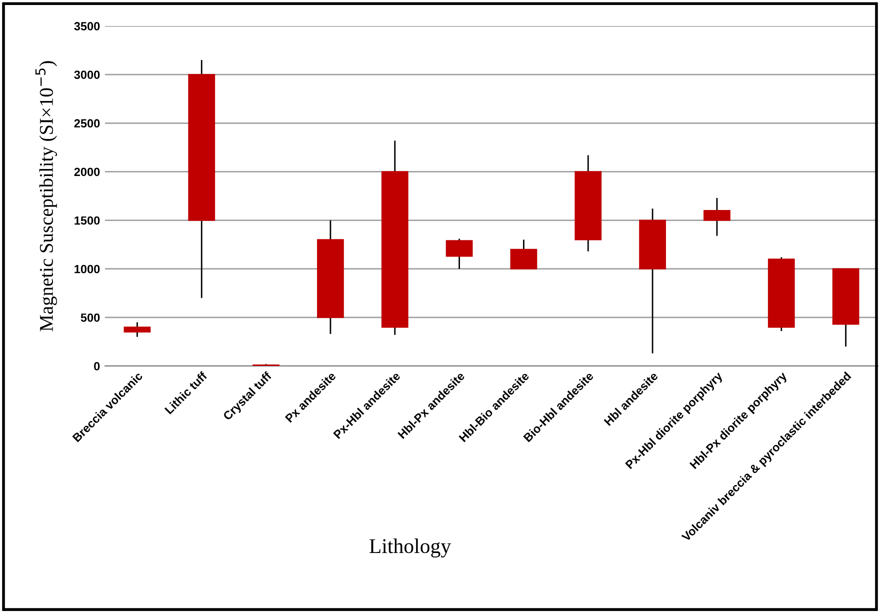 The image size is (880, 612). What do you see at coordinates (87, 220) in the screenshot?
I see `y-tick-label: 1500` at bounding box center [87, 220].